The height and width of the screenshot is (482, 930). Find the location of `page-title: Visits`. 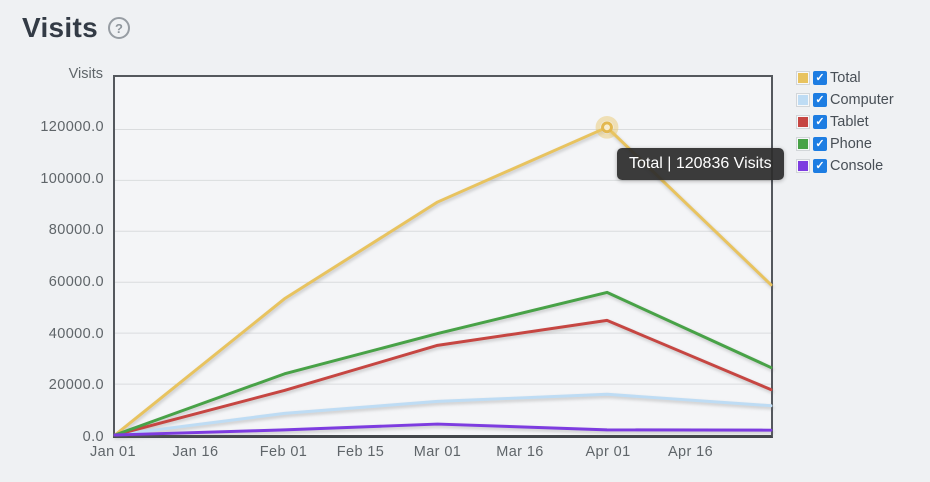

page-title: Visits is located at coordinates (60, 27).